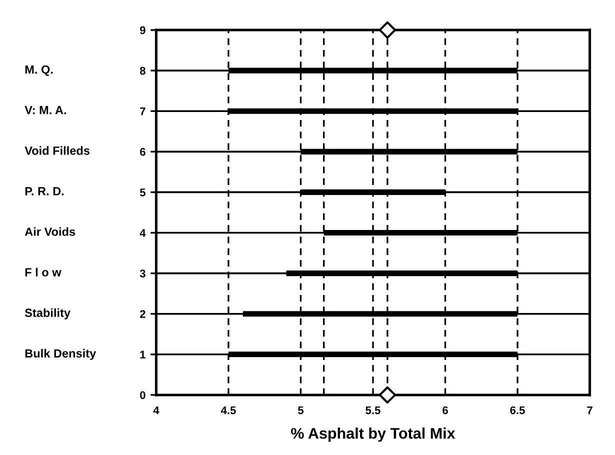 Image resolution: width=615 pixels, height=455 pixels. What do you see at coordinates (143, 112) in the screenshot?
I see `y-tick-label: 7` at bounding box center [143, 112].